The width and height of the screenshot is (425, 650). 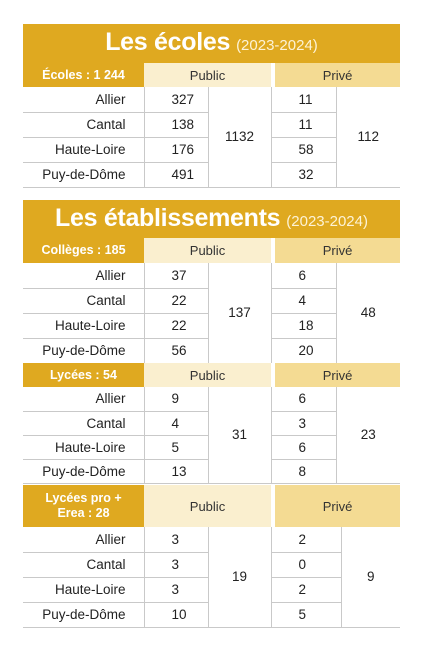 What do you see at coordinates (239, 435) in the screenshot?
I see `public-total: 31` at bounding box center [239, 435].